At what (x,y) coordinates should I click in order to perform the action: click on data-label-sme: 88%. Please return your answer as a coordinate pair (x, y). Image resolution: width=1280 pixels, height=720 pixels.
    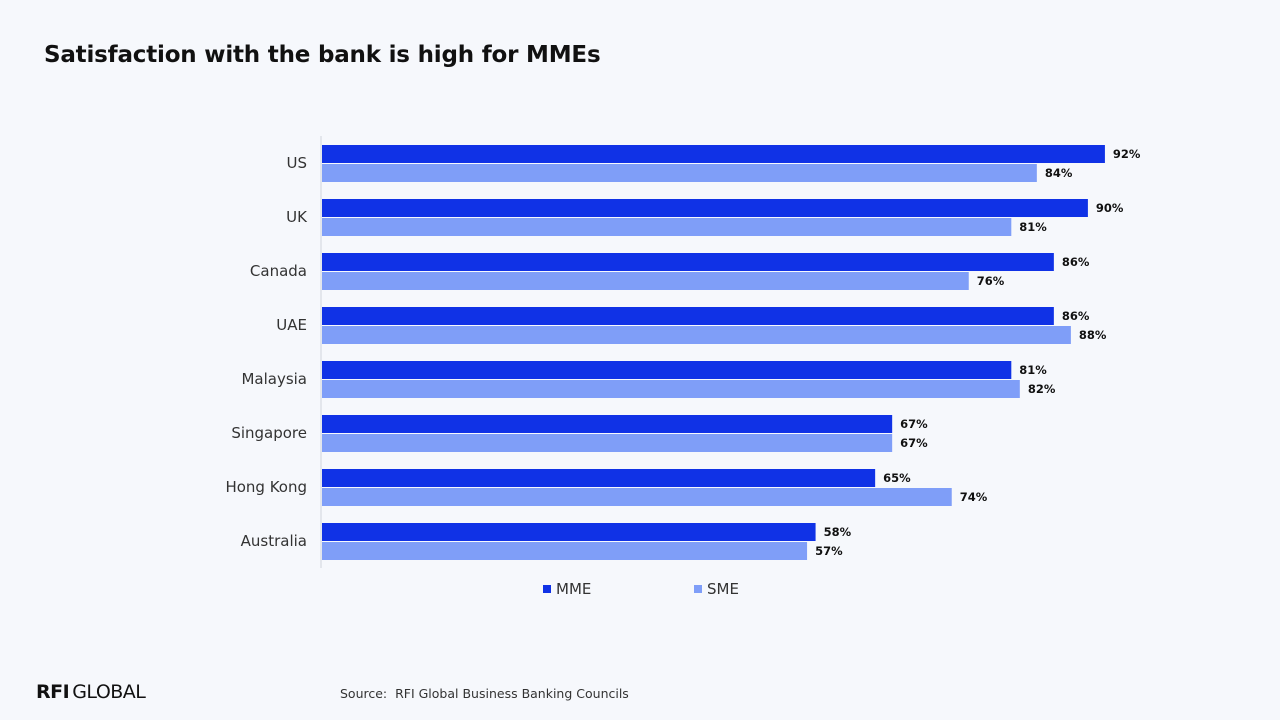
    Looking at the image, I should click on (1093, 335).